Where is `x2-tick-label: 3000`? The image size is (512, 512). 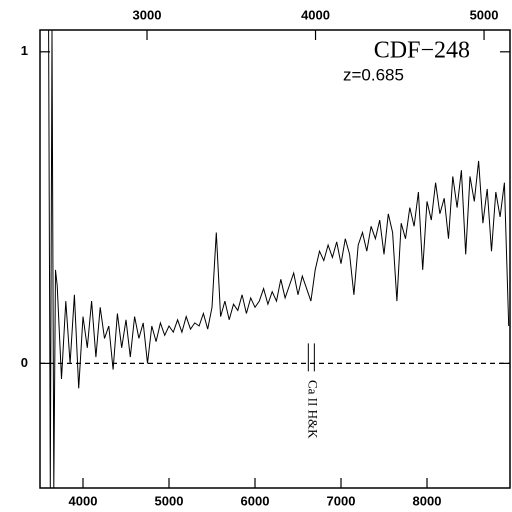
x2-tick-label: 3000 is located at coordinates (147, 14).